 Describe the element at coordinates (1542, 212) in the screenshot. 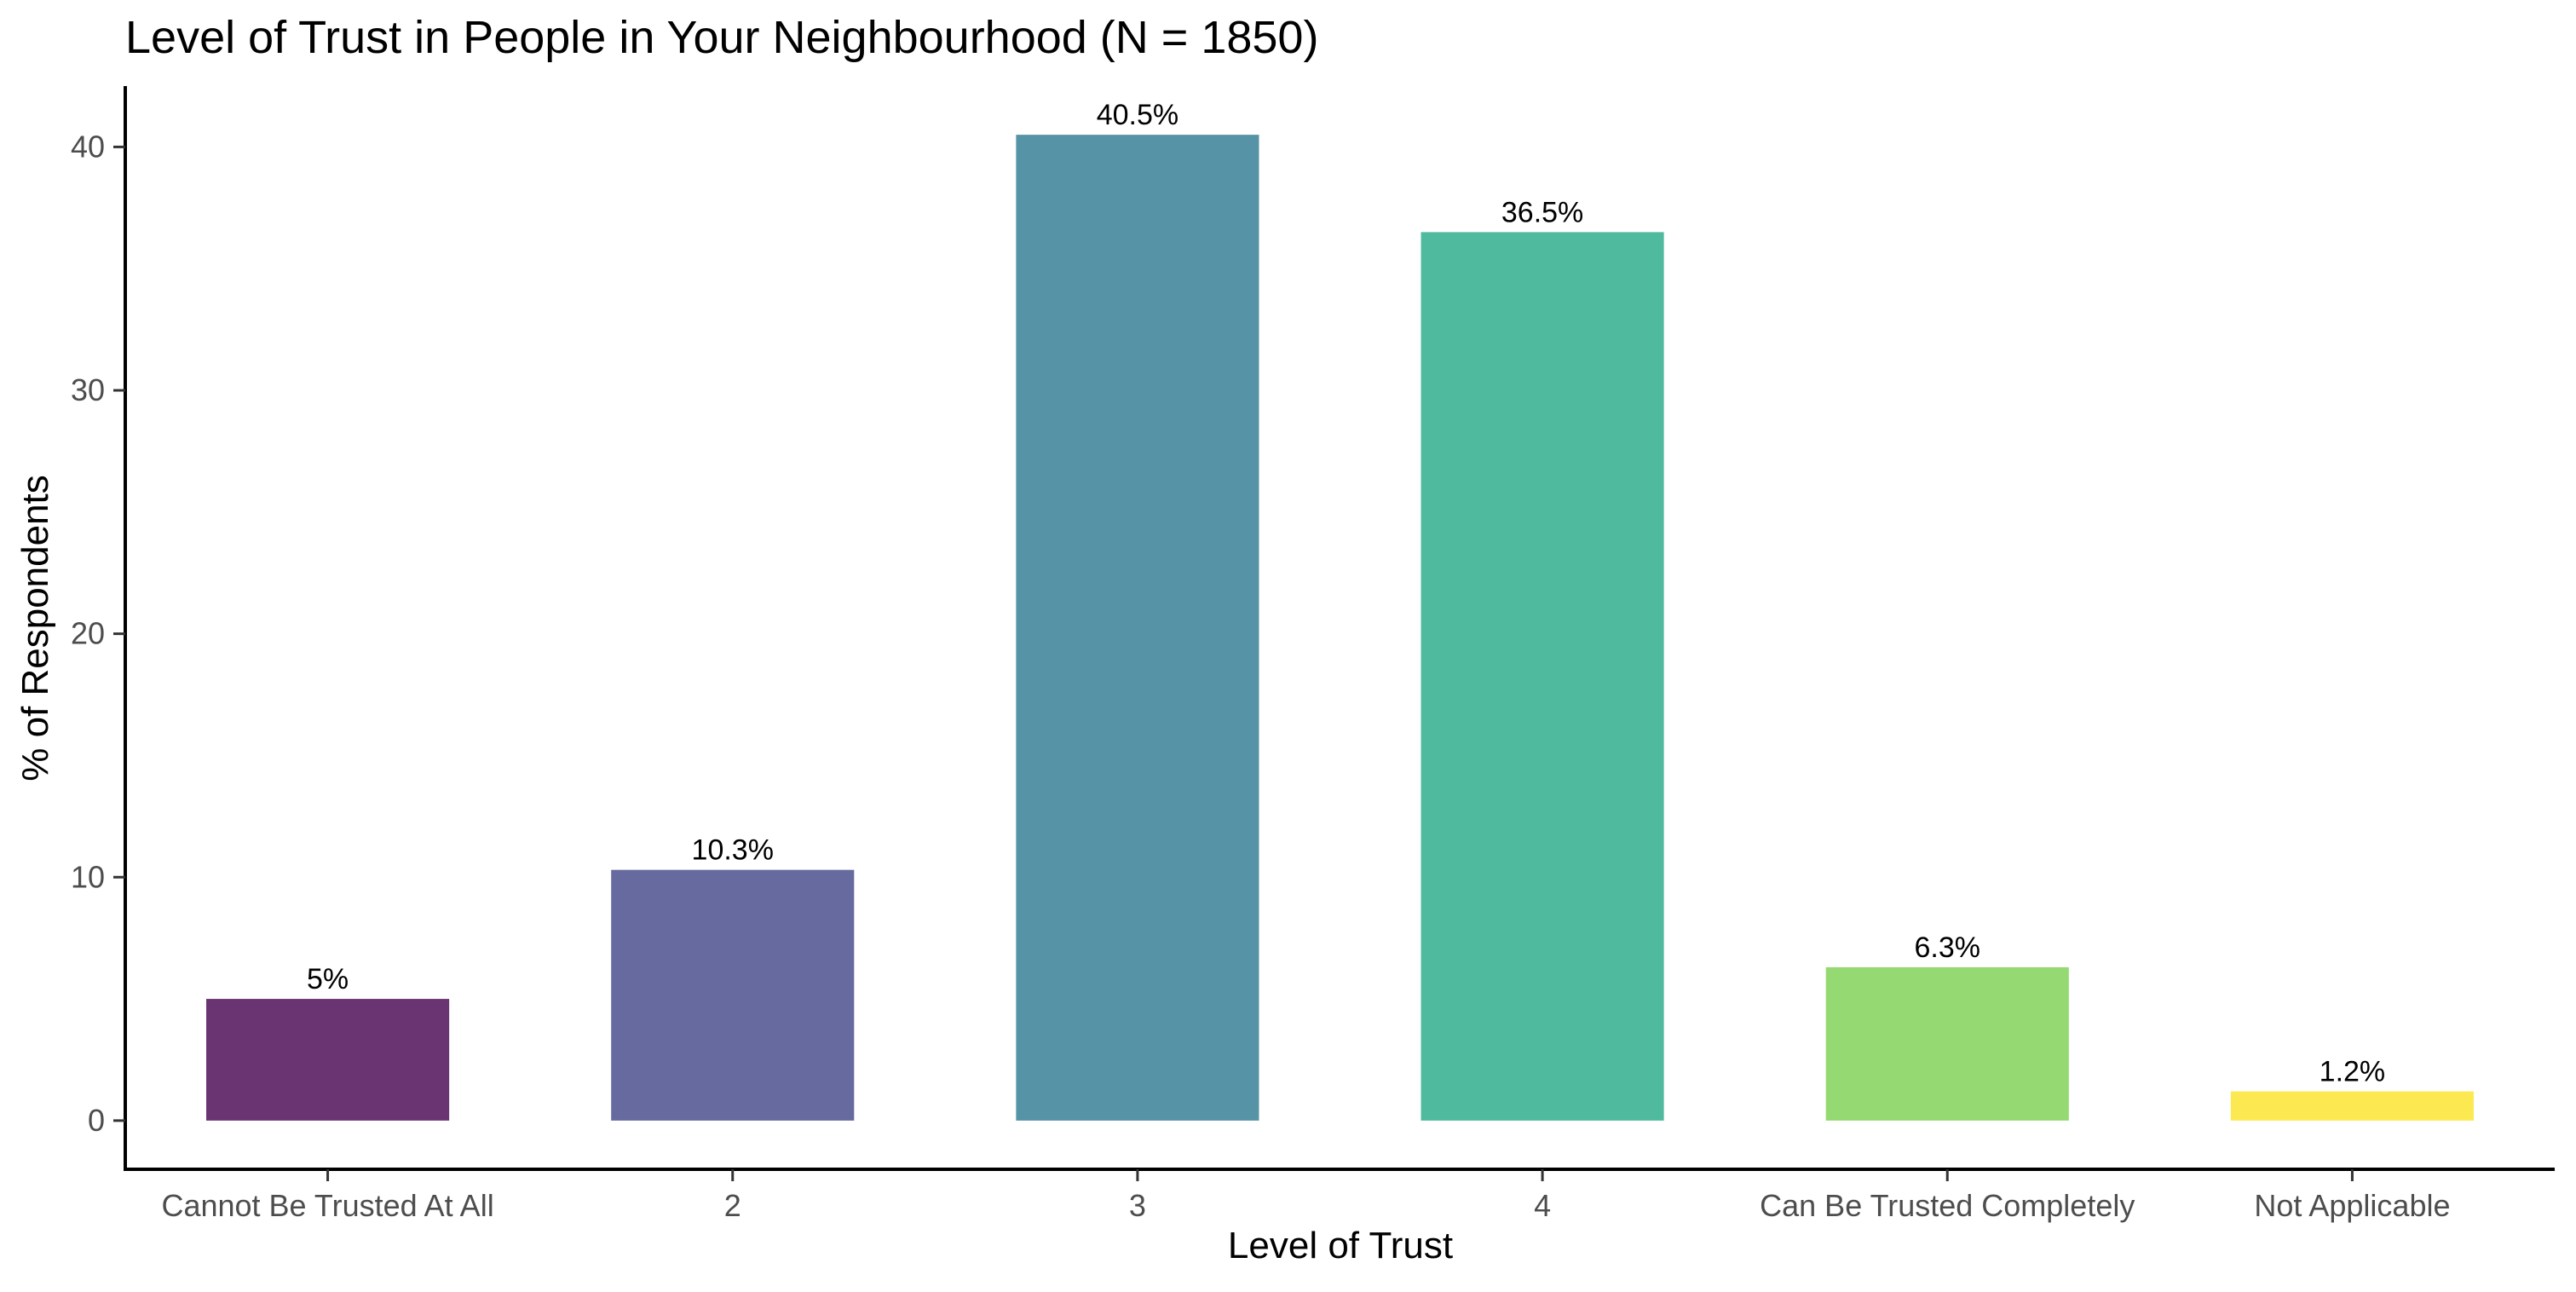

I see `data-label-4: 36.5%` at that location.